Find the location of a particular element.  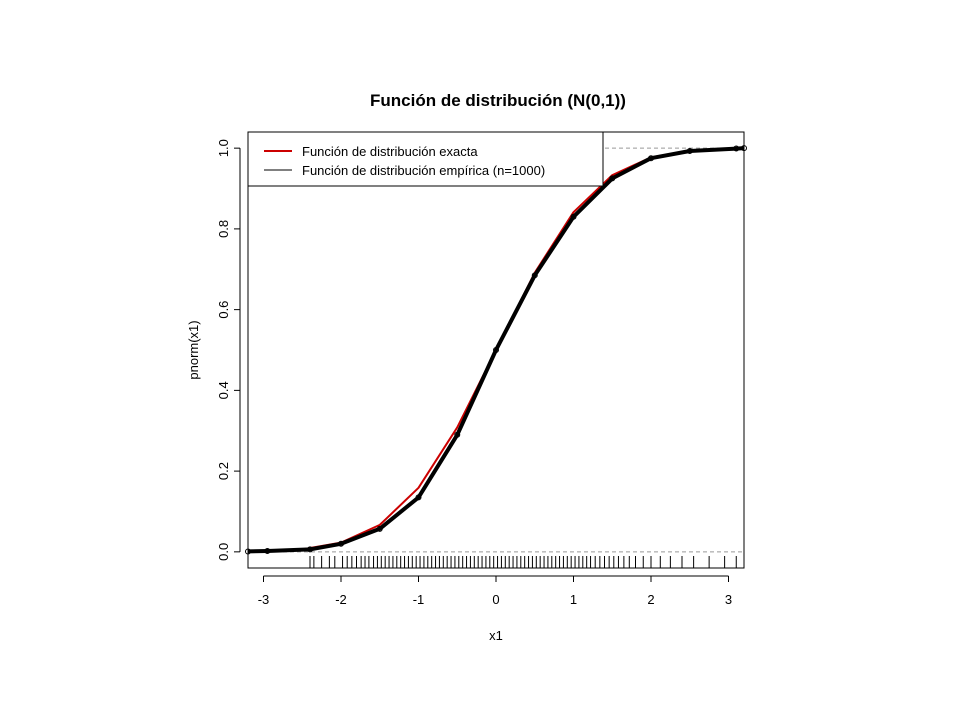

y-tick-label: 0.0 is located at coordinates (223, 552).